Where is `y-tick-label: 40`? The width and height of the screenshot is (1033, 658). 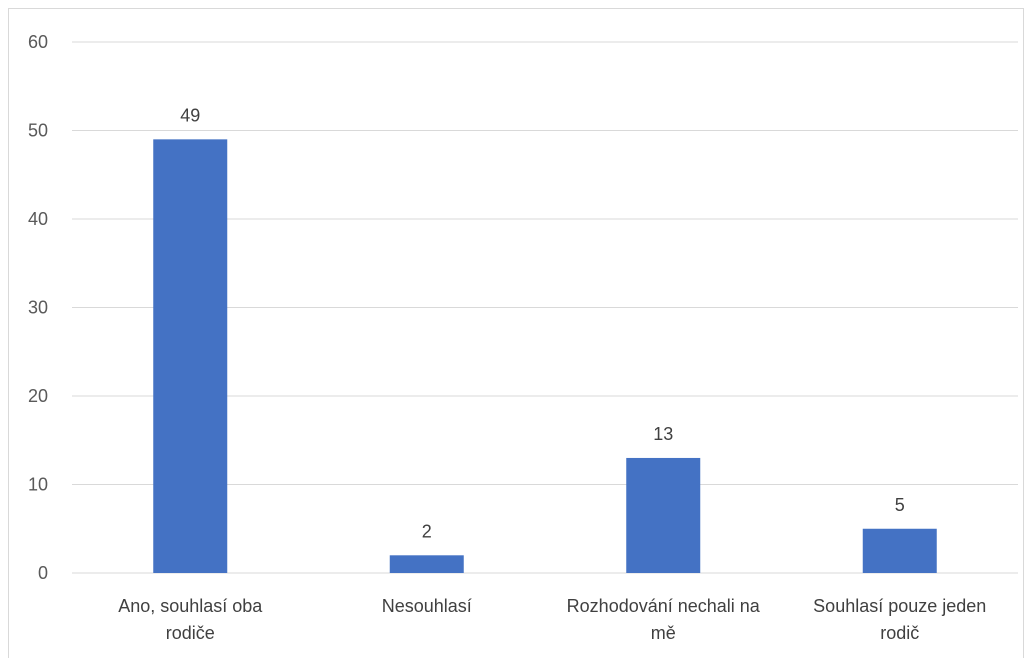
y-tick-label: 40 is located at coordinates (38, 219).